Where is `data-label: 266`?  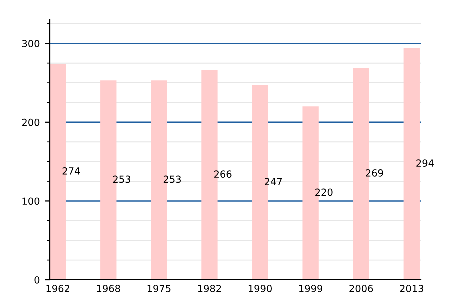 data-label: 266 is located at coordinates (223, 174).